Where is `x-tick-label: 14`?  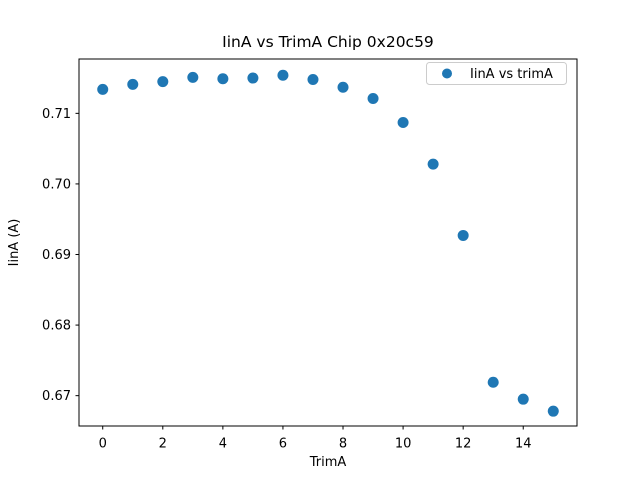 x-tick-label: 14 is located at coordinates (523, 444).